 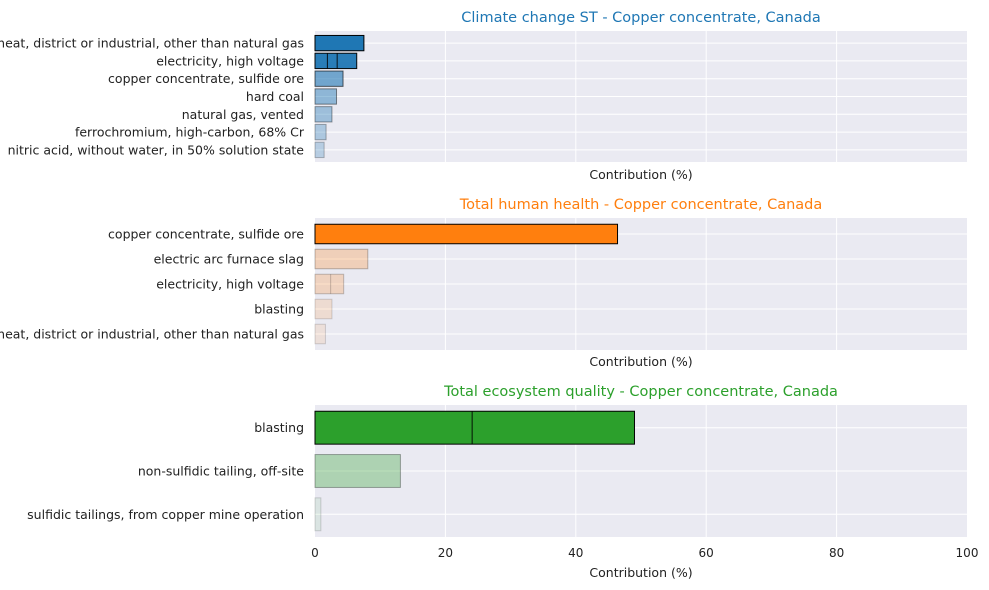 I want to click on x-tick-label: 40, so click(x=575, y=553).